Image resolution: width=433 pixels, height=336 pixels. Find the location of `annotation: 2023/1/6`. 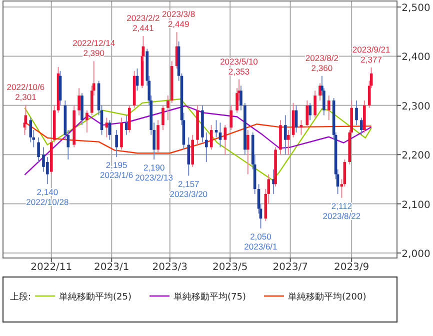

annotation: 2023/1/6 is located at coordinates (117, 175).